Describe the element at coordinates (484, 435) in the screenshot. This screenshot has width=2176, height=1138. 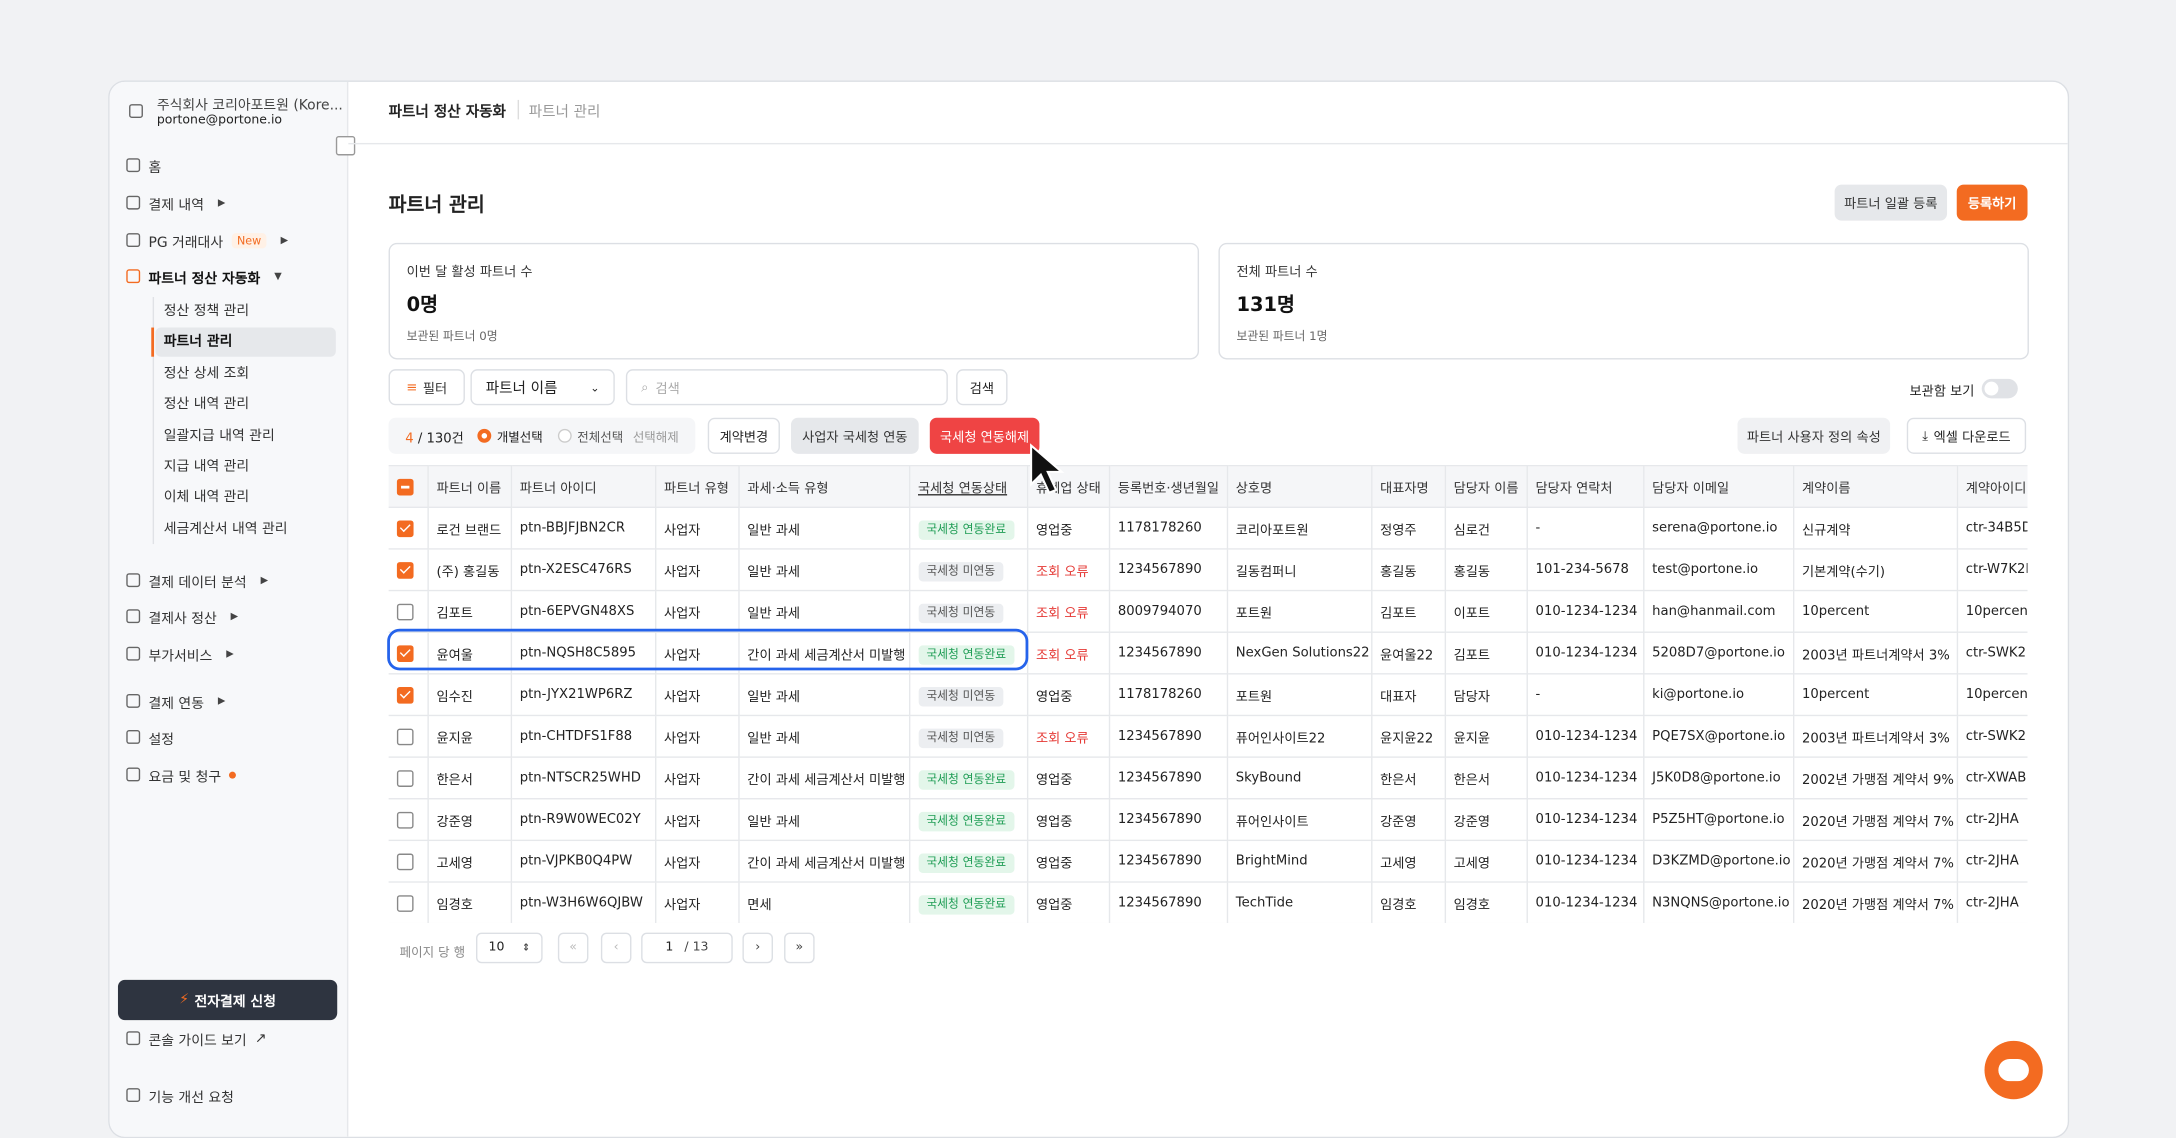
I see `radio-individual` at that location.